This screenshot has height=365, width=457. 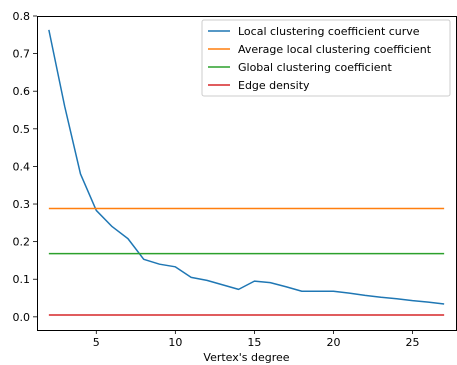 I want to click on x-tick-label: 10, so click(x=175, y=342).